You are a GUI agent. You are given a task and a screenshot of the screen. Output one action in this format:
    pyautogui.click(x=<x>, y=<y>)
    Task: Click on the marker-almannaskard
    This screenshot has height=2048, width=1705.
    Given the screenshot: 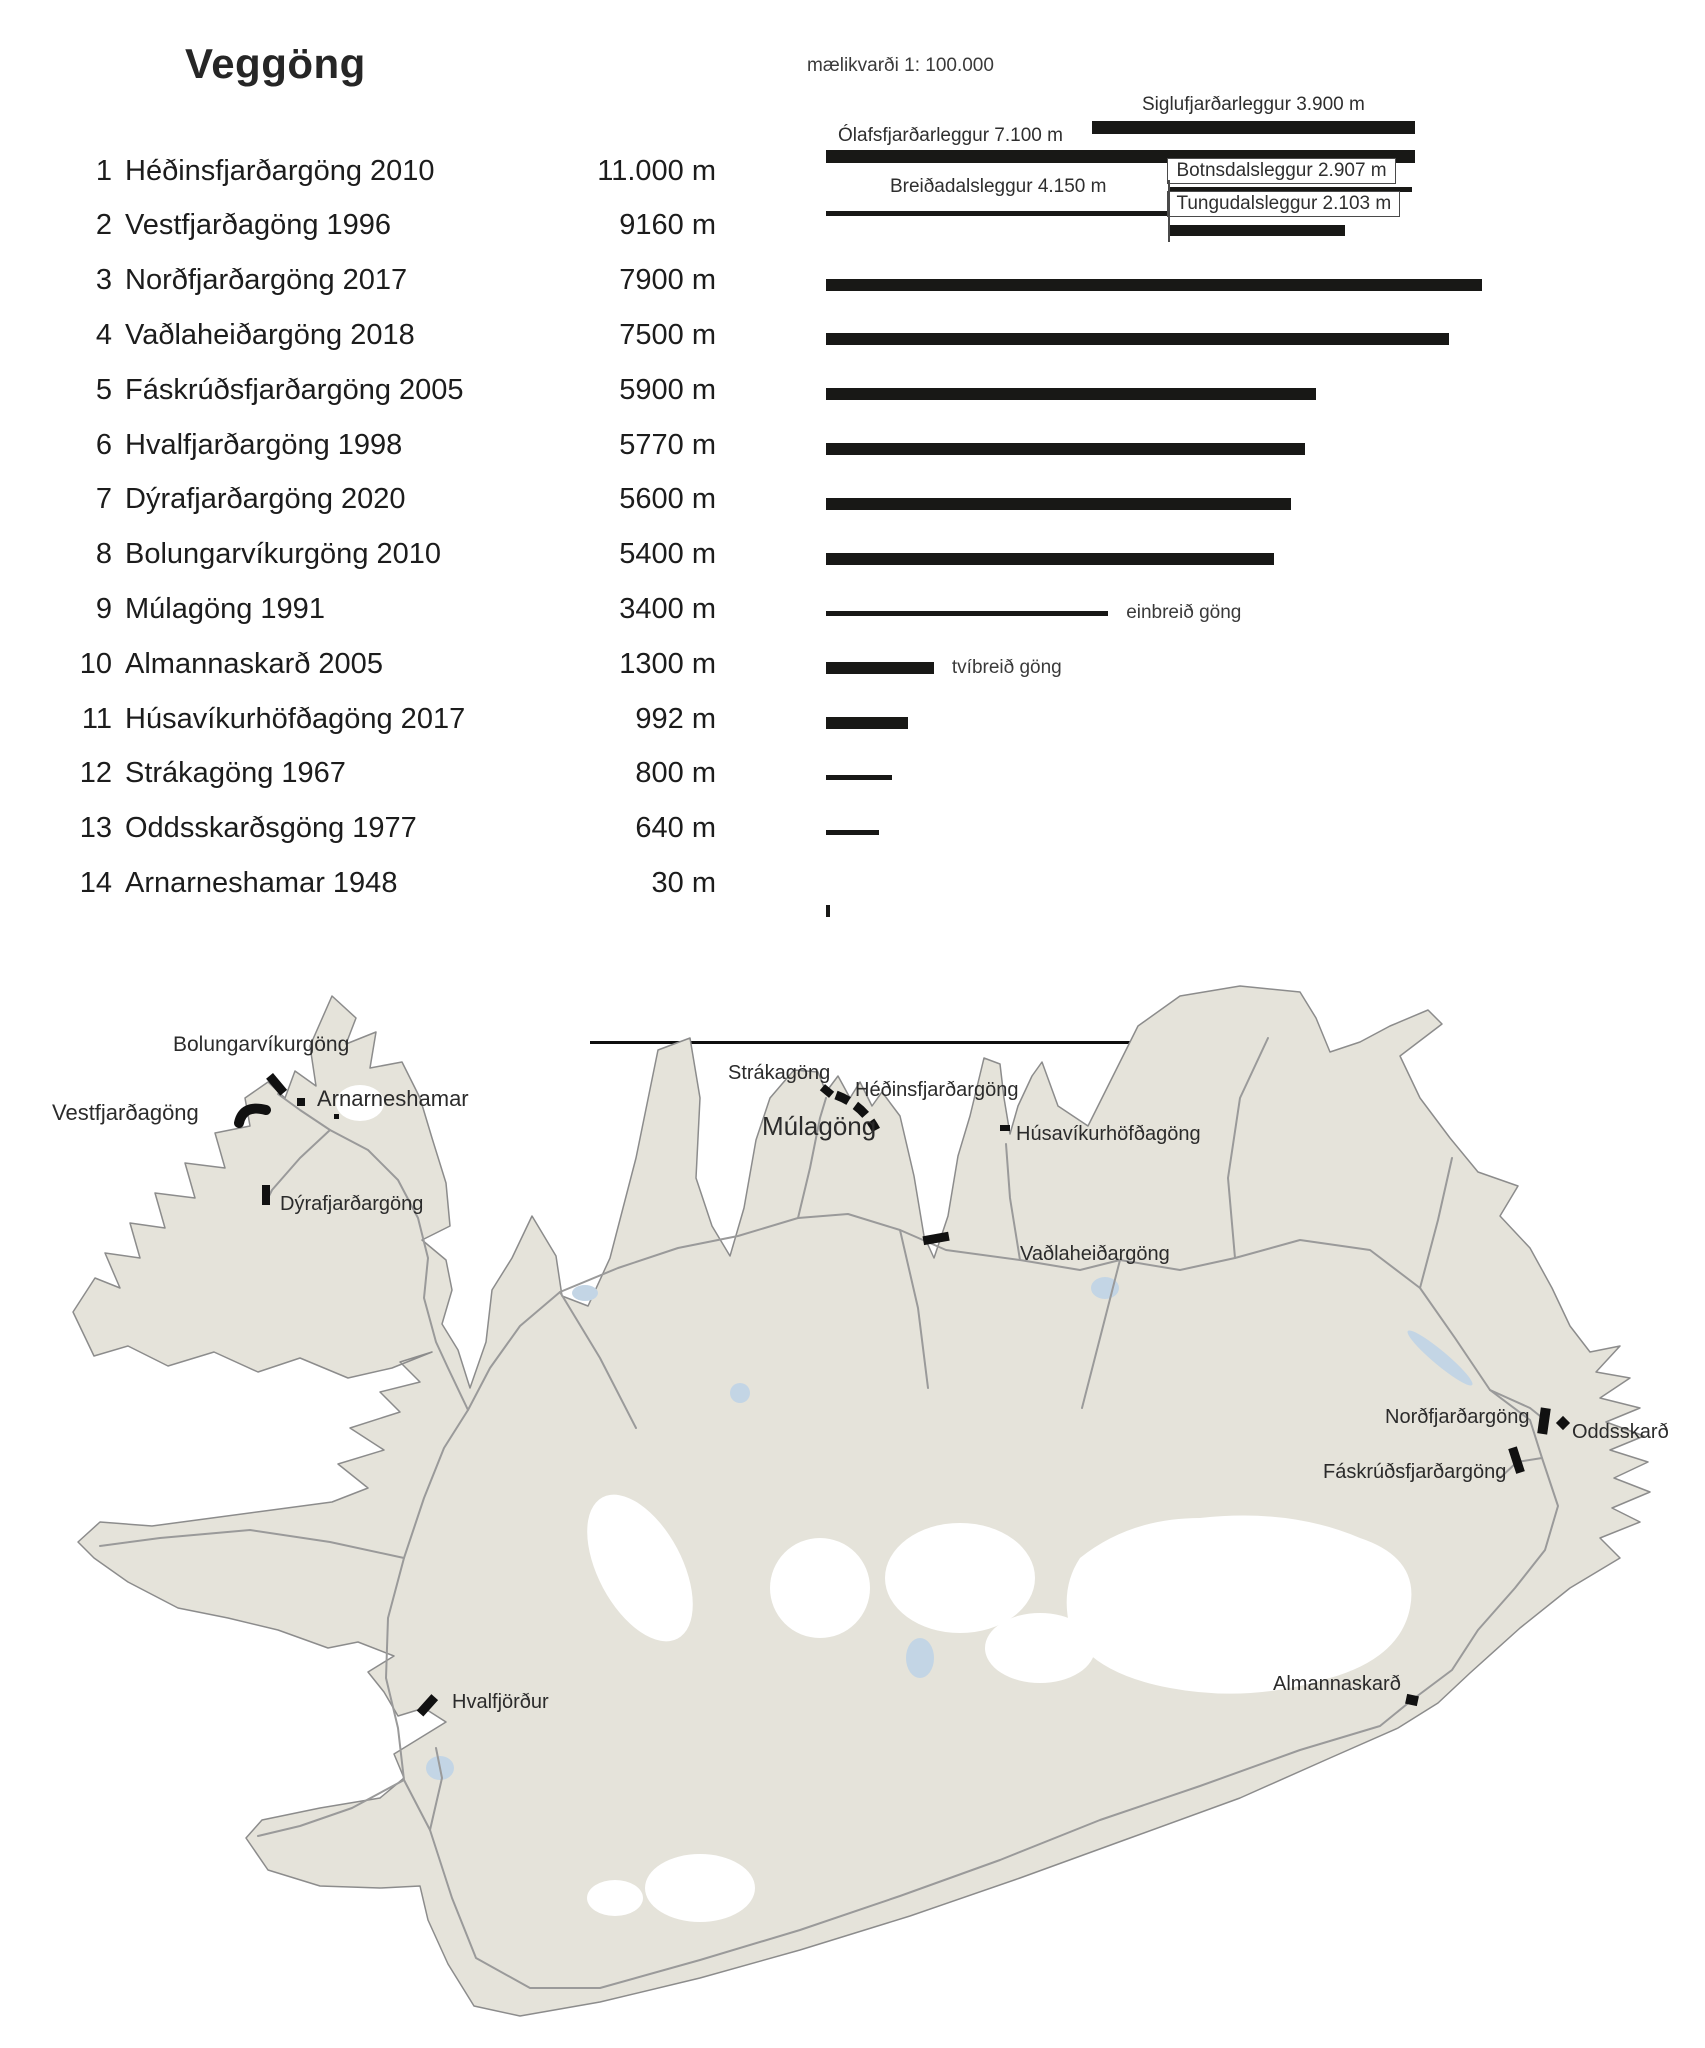 What is the action you would take?
    pyautogui.click(x=1412, y=1700)
    